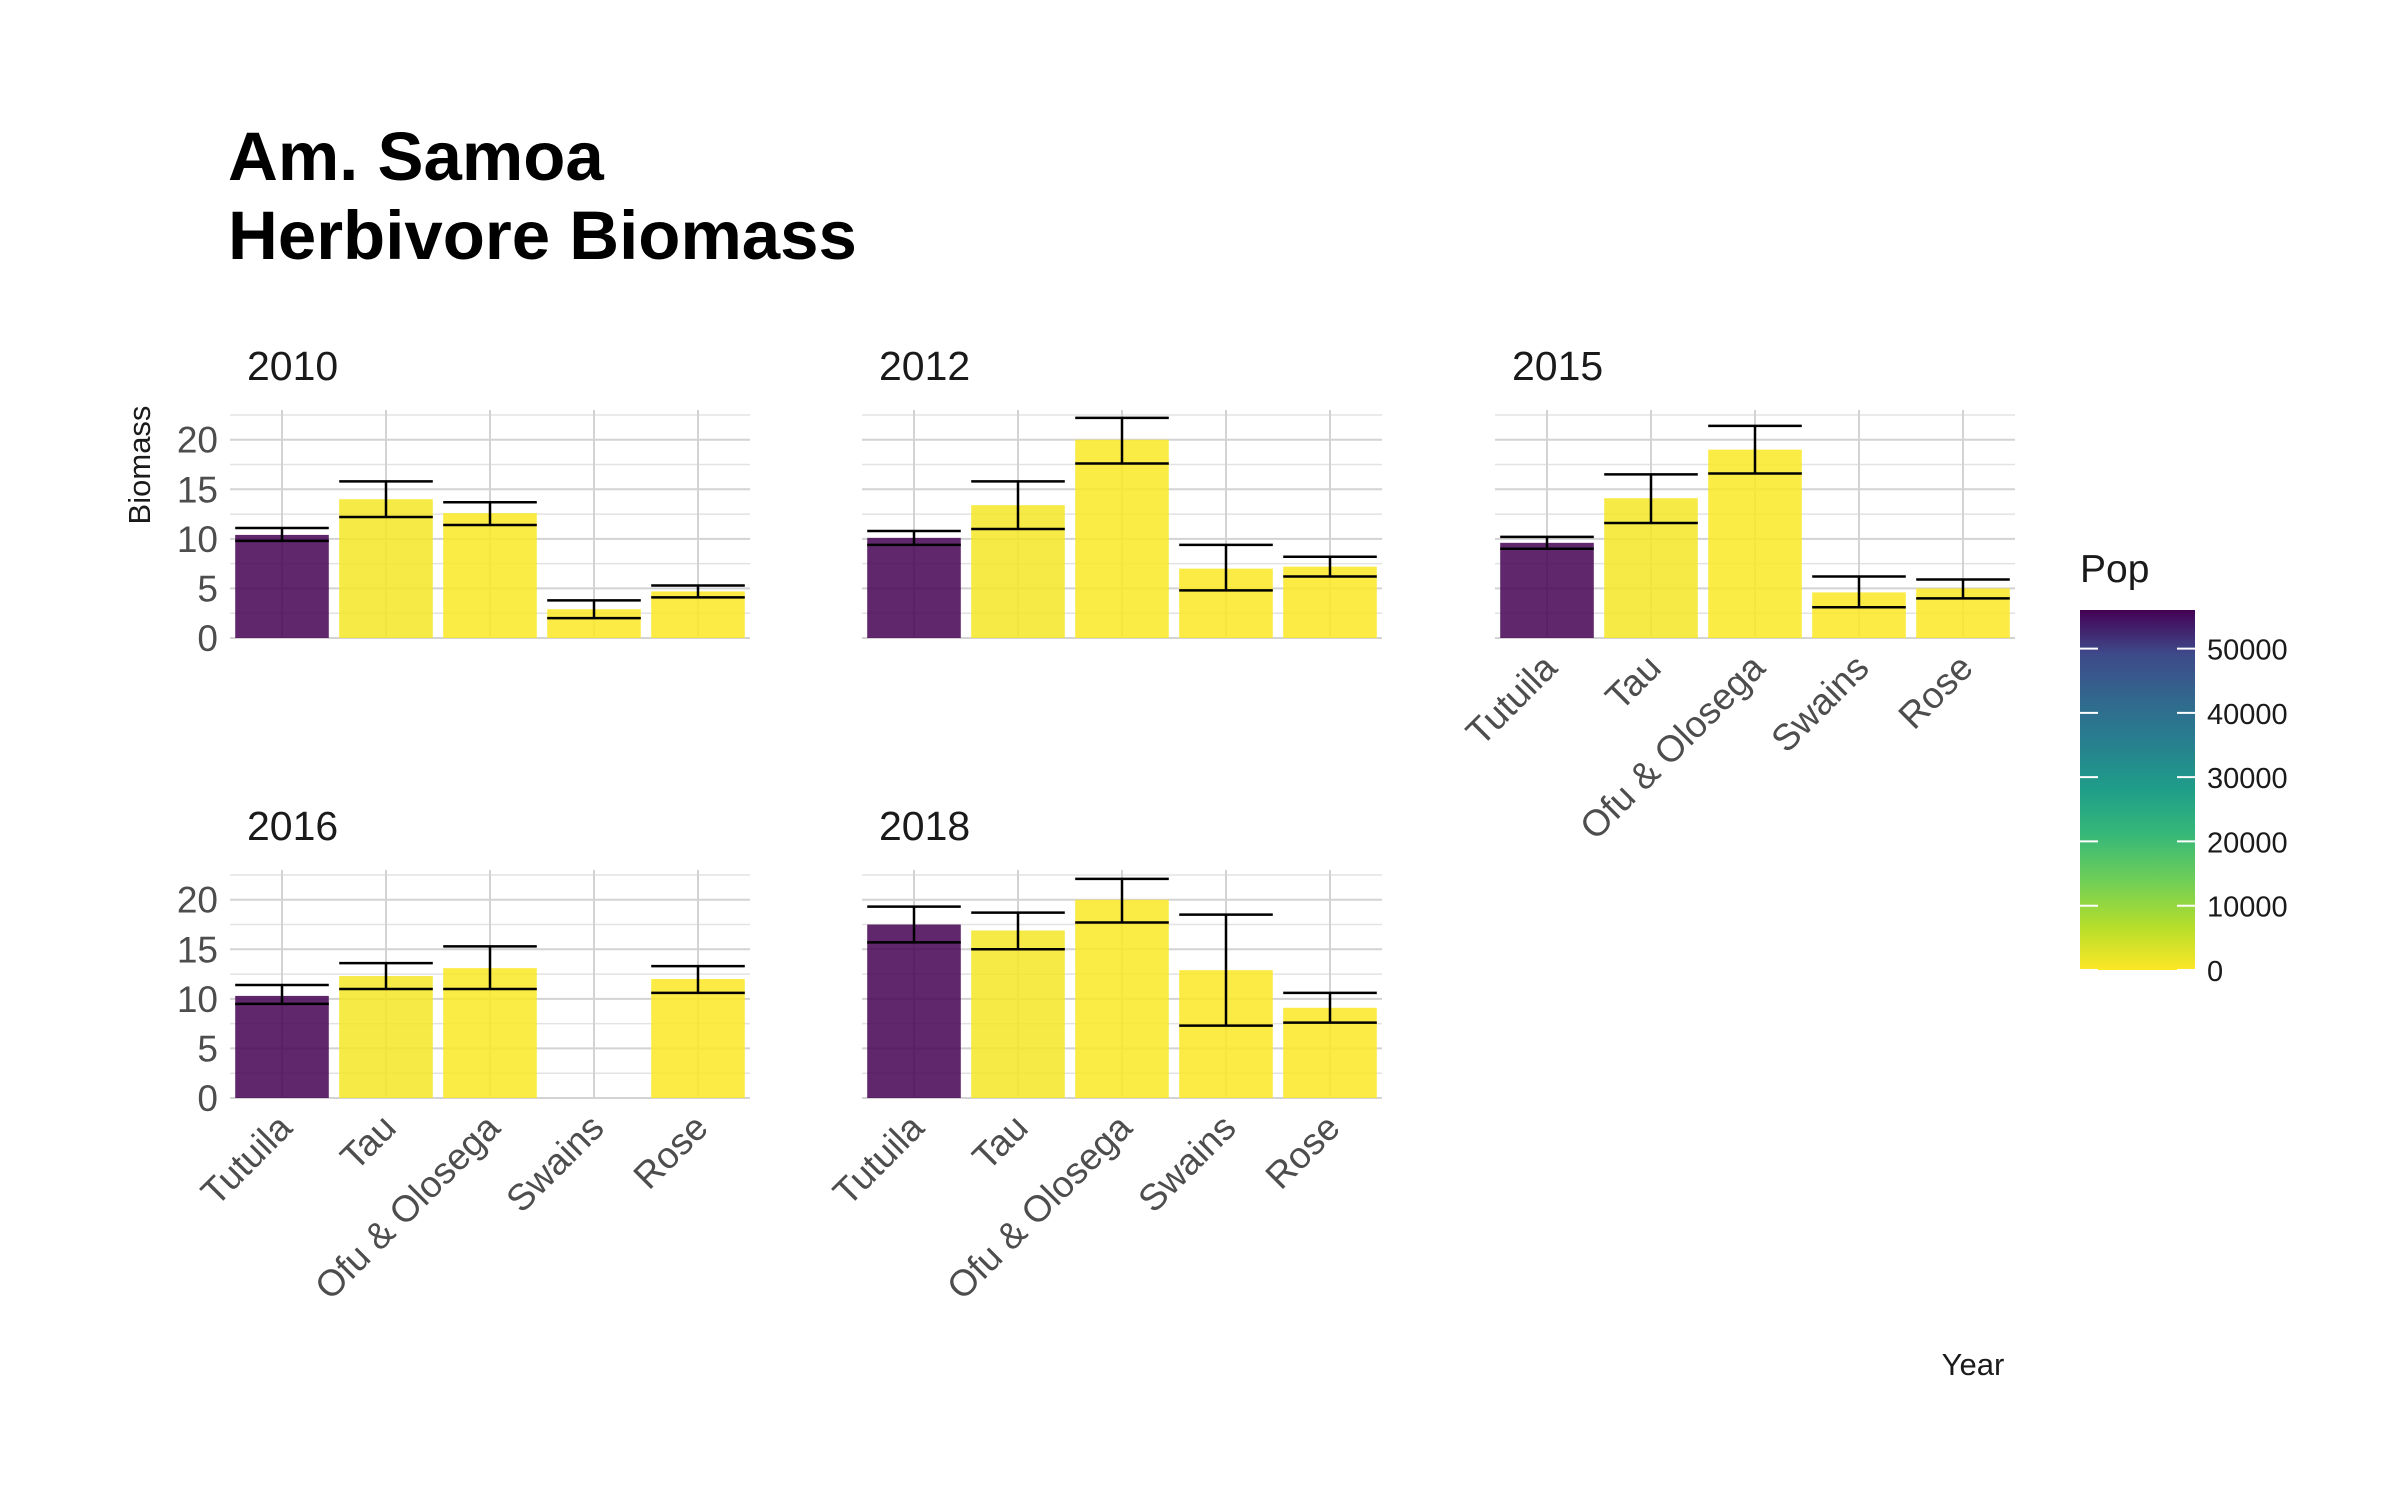 This screenshot has width=2400, height=1500. What do you see at coordinates (1859, 592) in the screenshot?
I see `error-bar-2015-swains` at bounding box center [1859, 592].